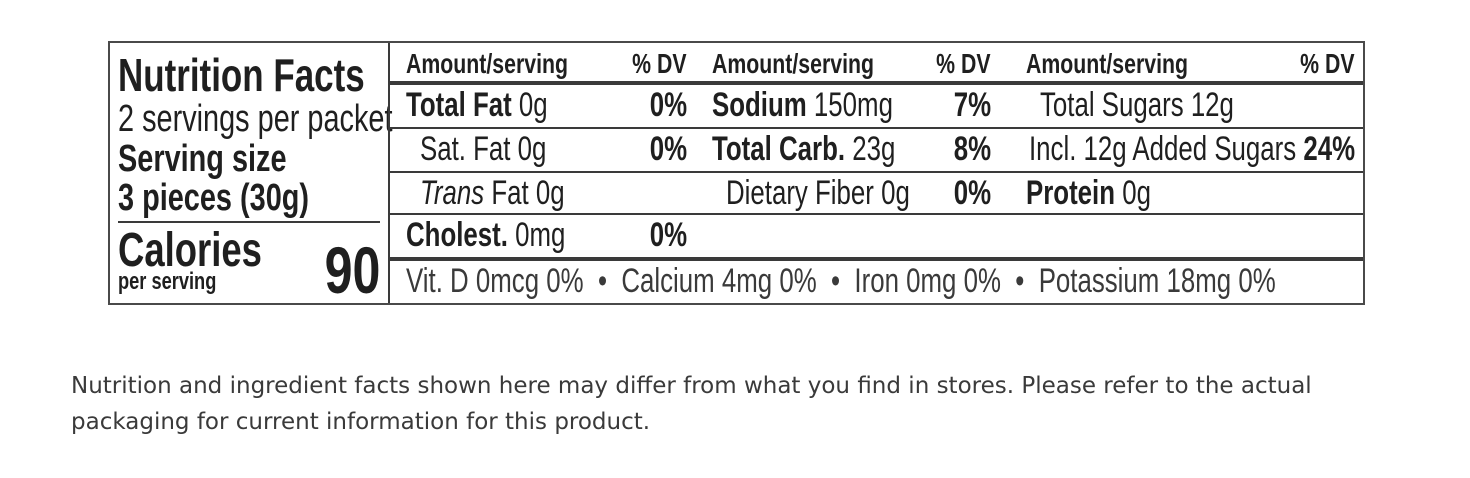 Image resolution: width=1470 pixels, height=478 pixels. I want to click on serving-size-label: Serving size, so click(202, 159).